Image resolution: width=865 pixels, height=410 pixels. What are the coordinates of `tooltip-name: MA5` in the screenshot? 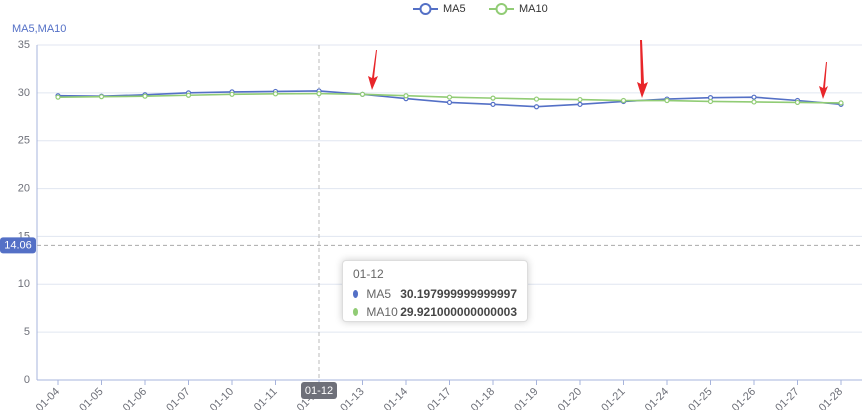 It's located at (379, 294).